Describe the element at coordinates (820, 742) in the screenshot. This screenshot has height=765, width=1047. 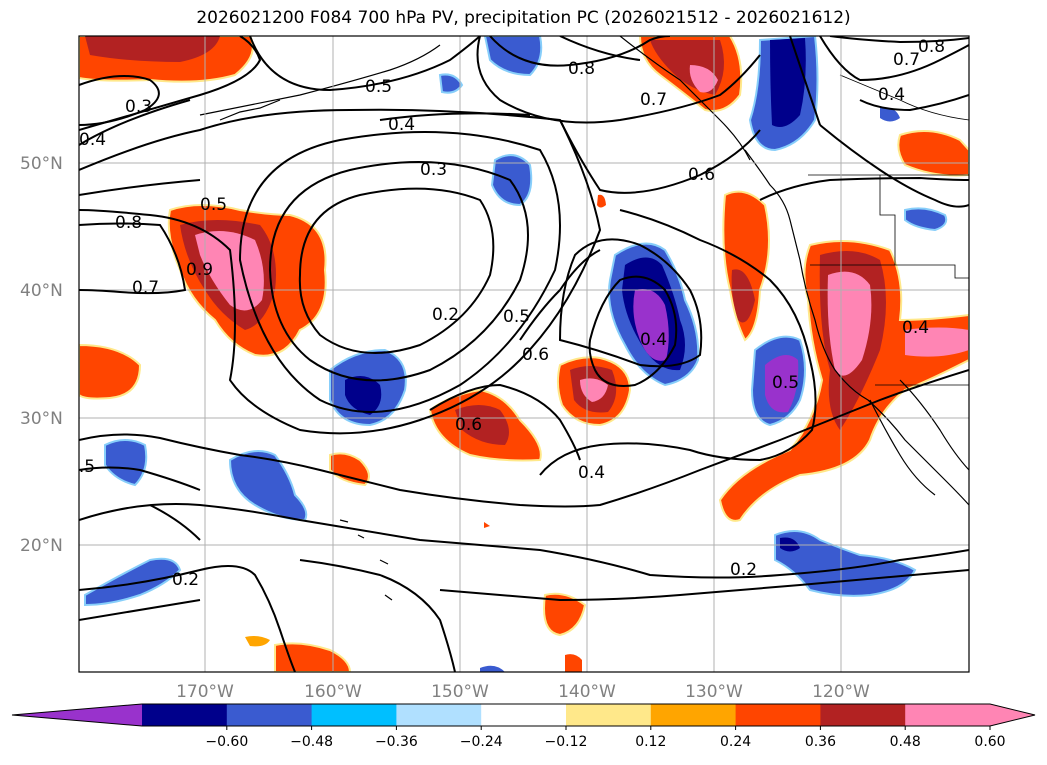
I see `colorbar-tick-label: 0.36` at that location.